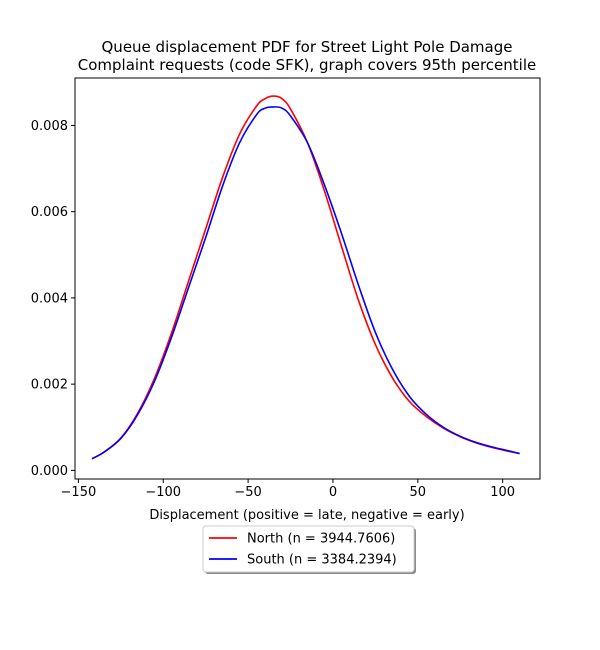 This screenshot has height=650, width=600. Describe the element at coordinates (247, 492) in the screenshot. I see `x-tick-label: −50` at that location.